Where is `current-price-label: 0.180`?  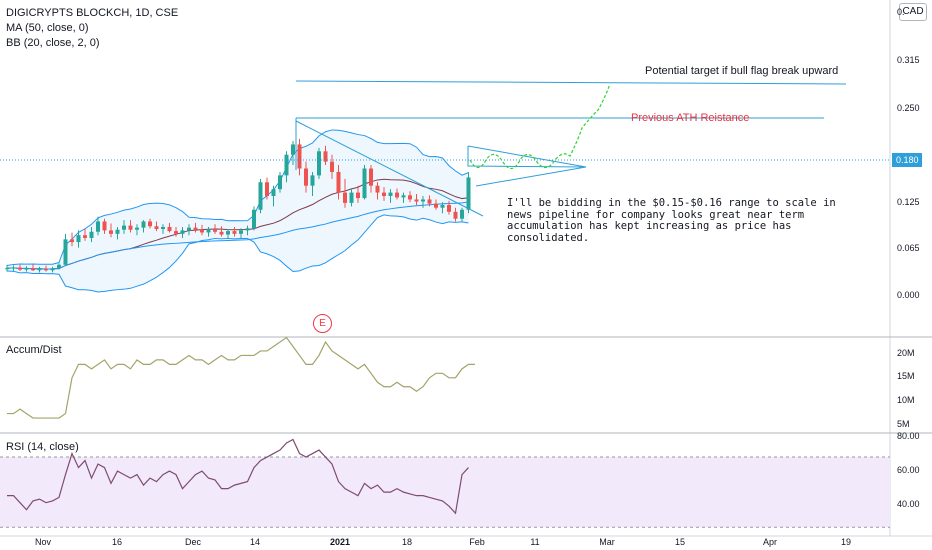
current-price-label: 0.180 is located at coordinates (907, 160).